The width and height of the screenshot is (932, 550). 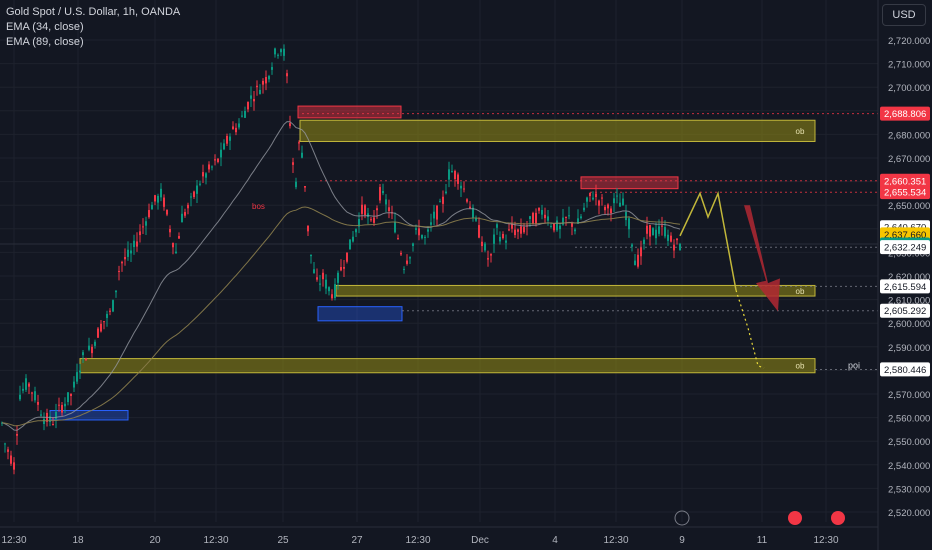 What do you see at coordinates (439, 536) in the screenshot?
I see `time-axis: 12:30 18 20 12:30 25 27 12:30 Dec 4 12:30 9 11 12:30` at bounding box center [439, 536].